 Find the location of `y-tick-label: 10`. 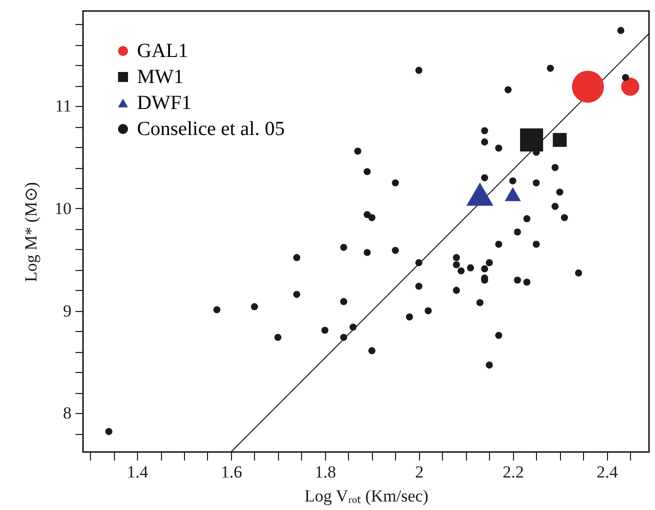

y-tick-label: 10 is located at coordinates (63, 208).